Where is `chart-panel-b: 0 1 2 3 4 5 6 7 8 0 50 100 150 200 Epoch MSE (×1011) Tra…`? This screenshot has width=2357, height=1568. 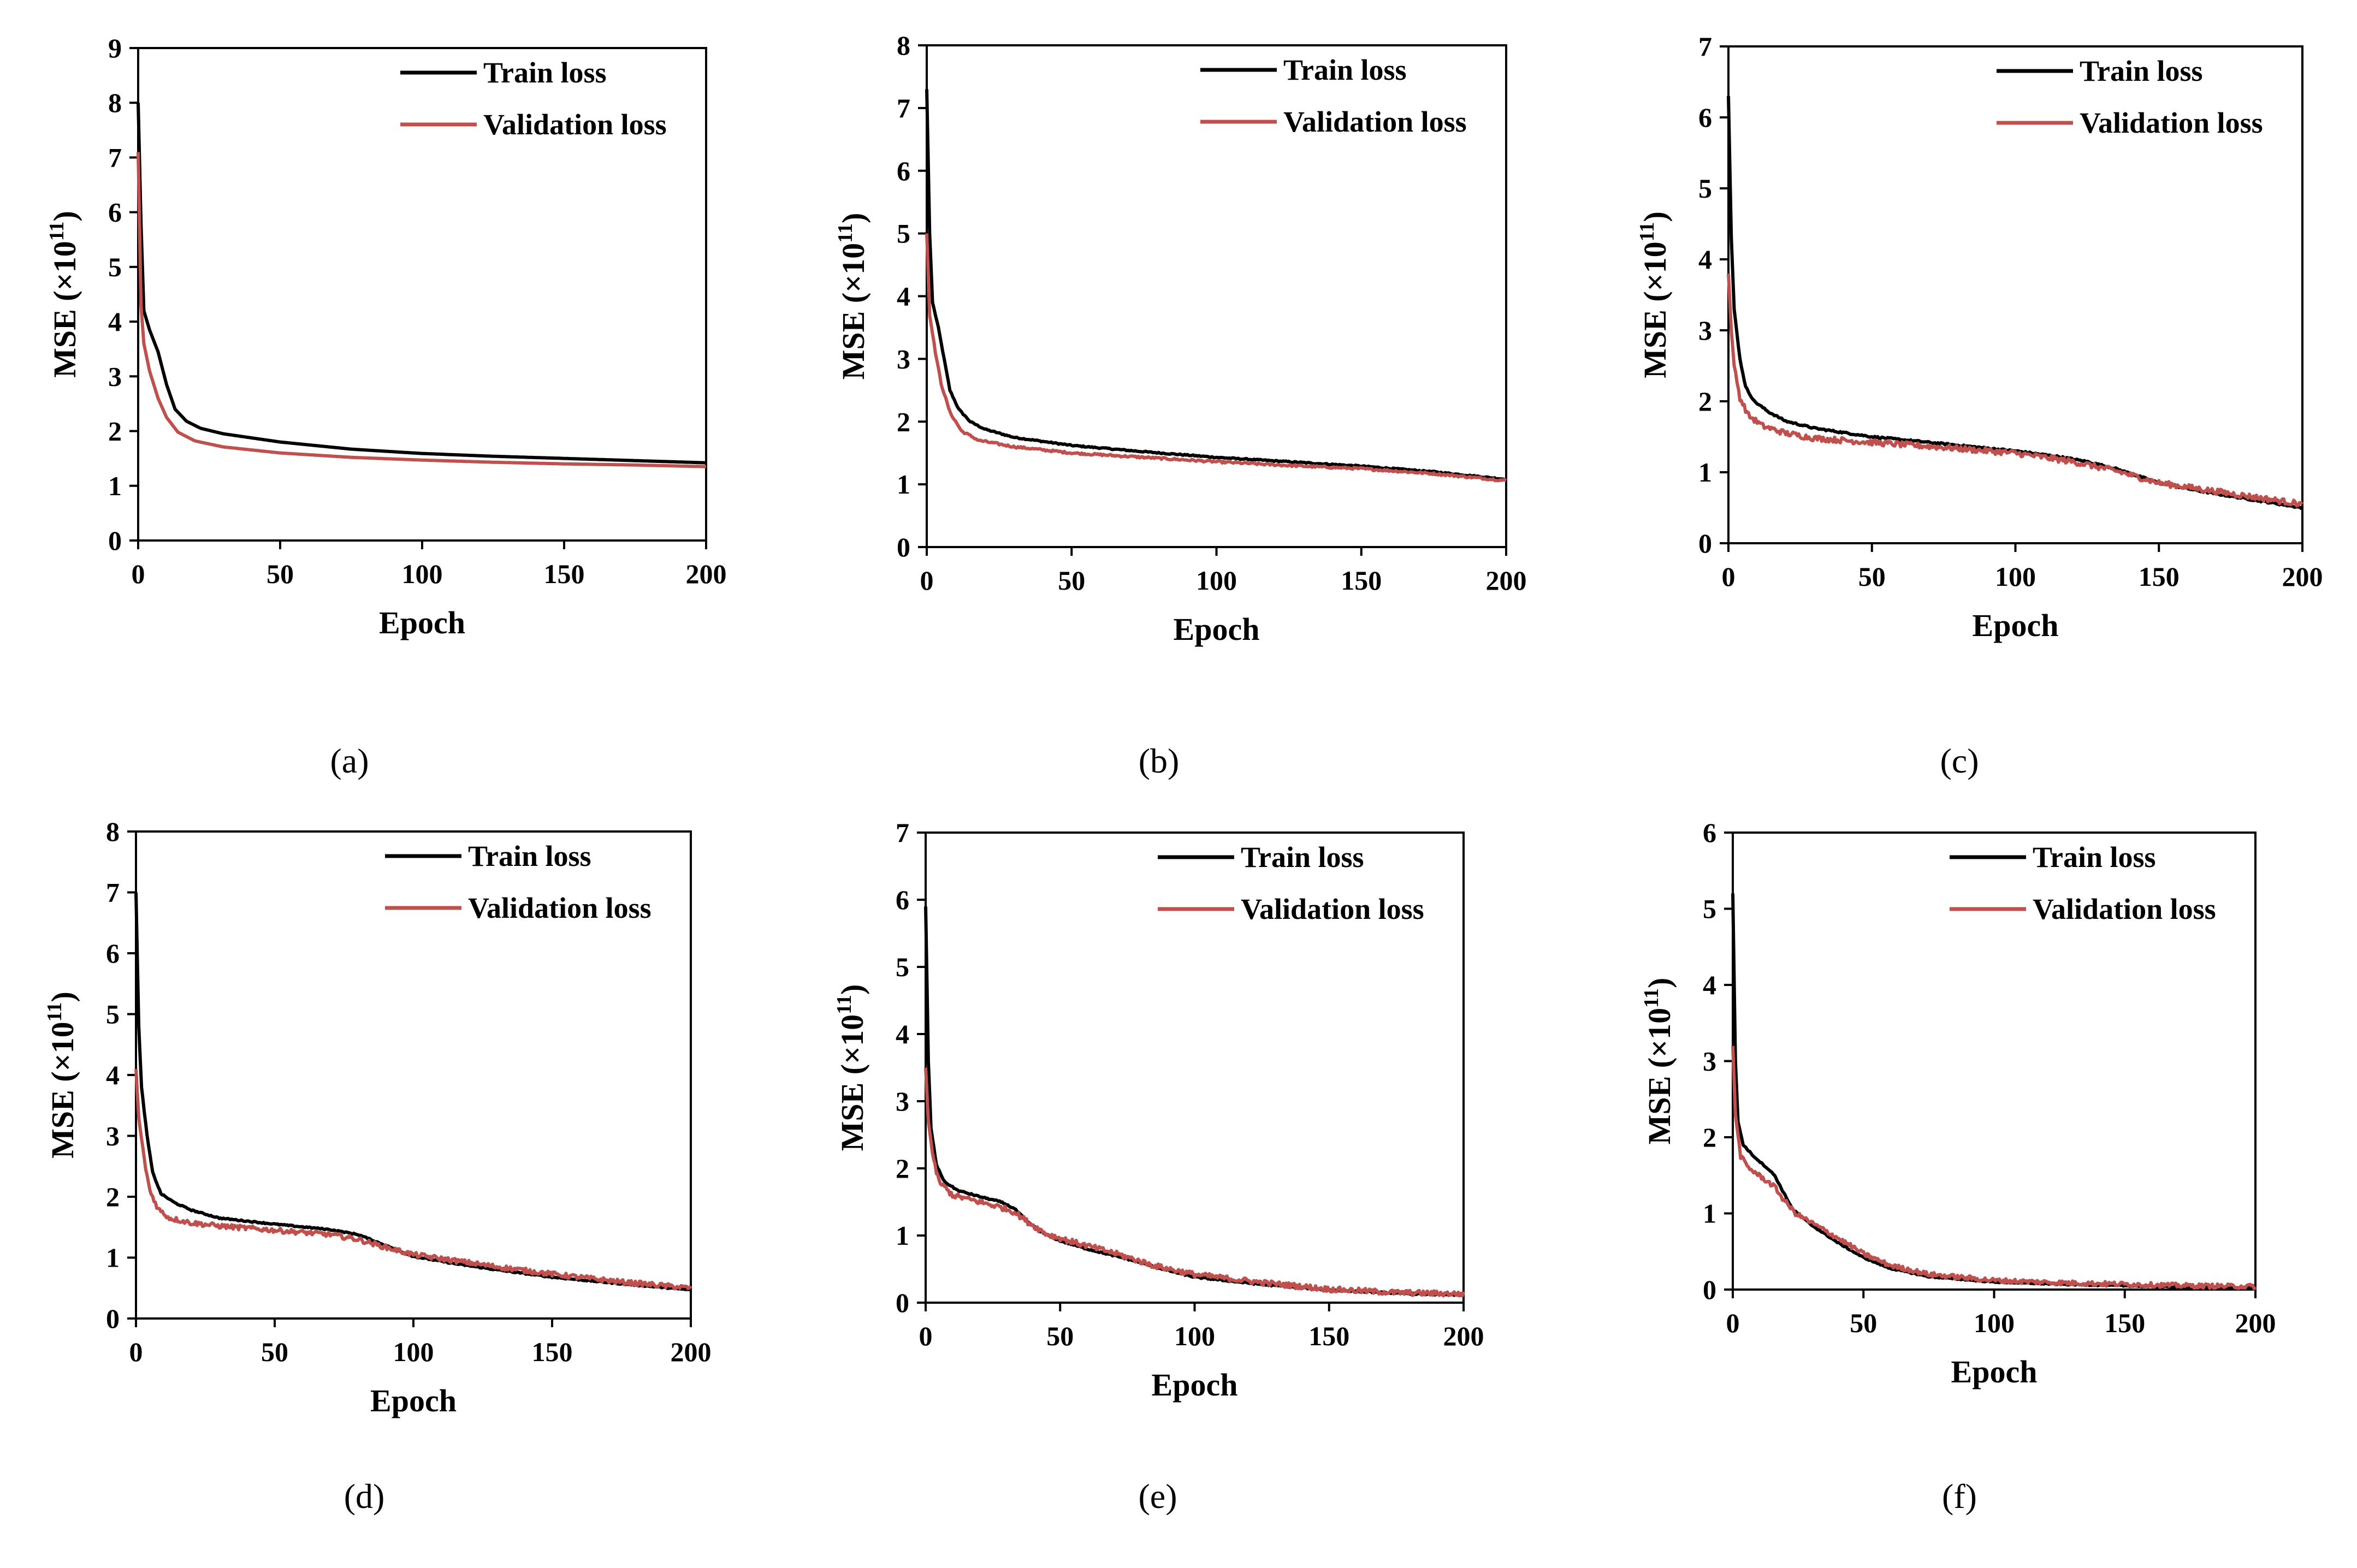 chart-panel-b: 0 1 2 3 4 5 6 7 8 0 50 100 150 200 Epoch MSE (×1011) Tra… is located at coordinates (1180, 405).